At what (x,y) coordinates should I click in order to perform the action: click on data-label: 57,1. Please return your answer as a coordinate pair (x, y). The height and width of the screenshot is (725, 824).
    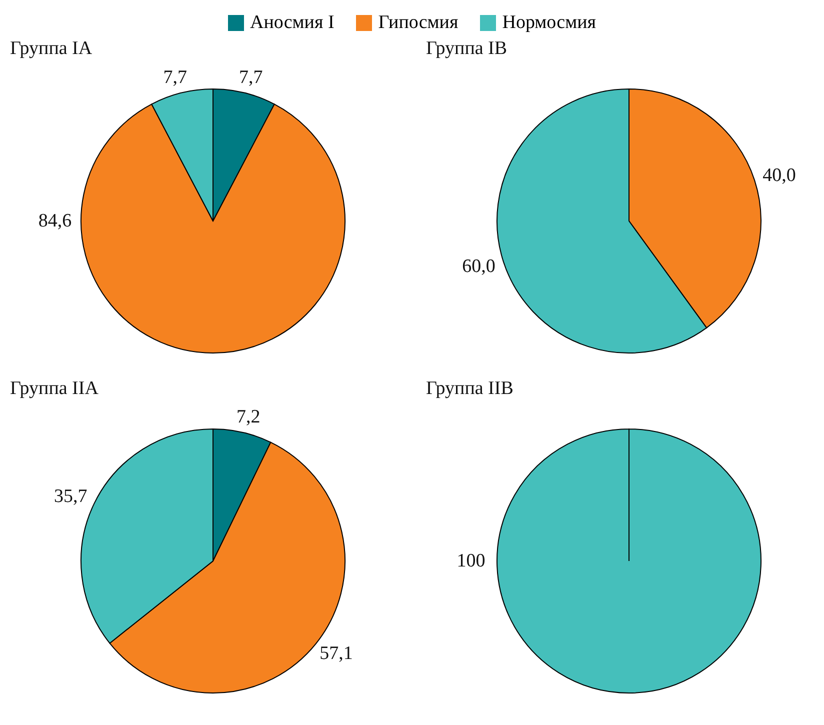
    Looking at the image, I should click on (336, 653).